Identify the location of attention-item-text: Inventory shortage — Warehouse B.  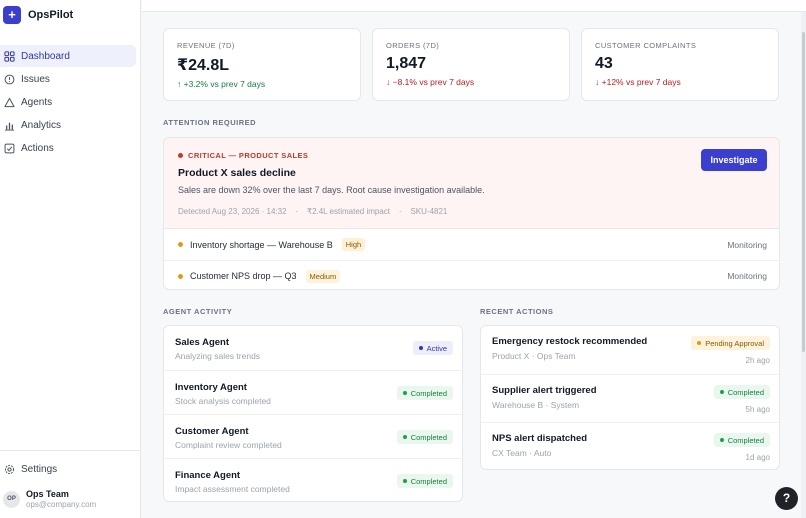
(261, 244).